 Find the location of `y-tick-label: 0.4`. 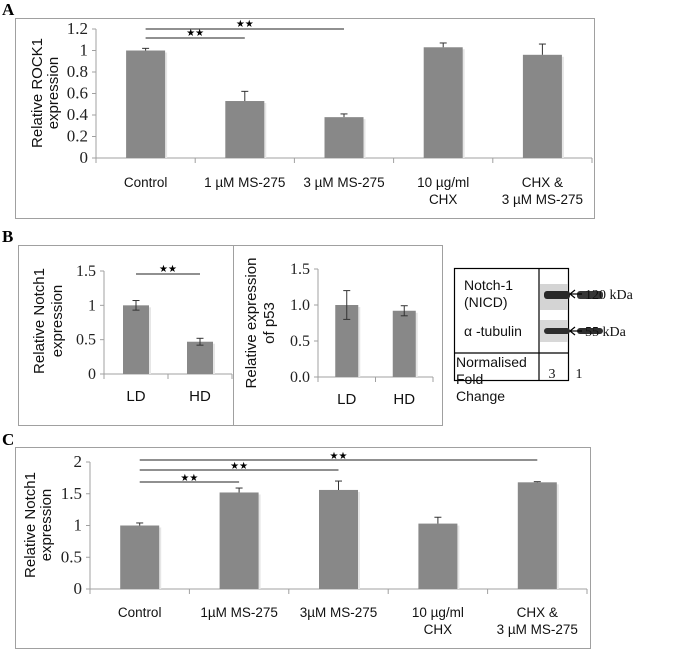

y-tick-label: 0.4 is located at coordinates (78, 114).